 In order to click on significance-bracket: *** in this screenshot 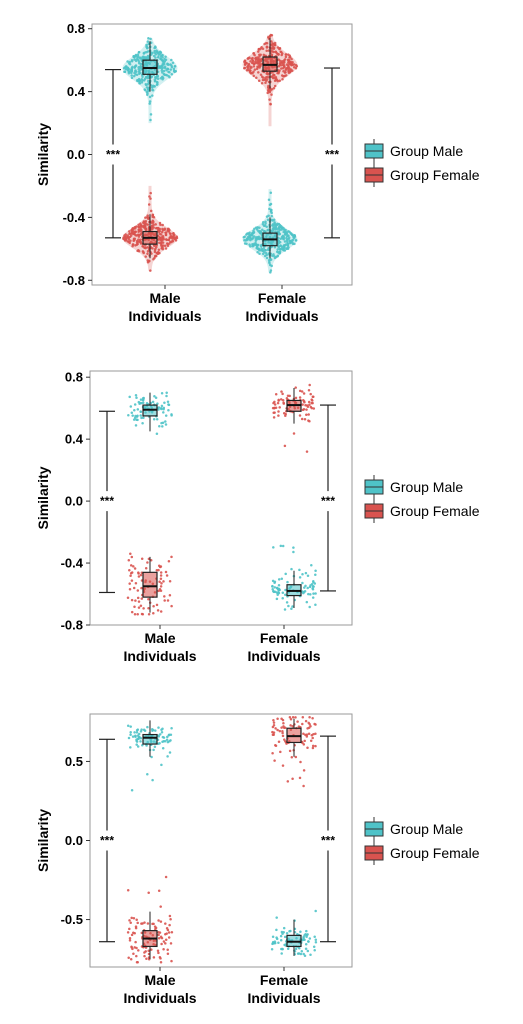, I will do `click(107, 502)`.